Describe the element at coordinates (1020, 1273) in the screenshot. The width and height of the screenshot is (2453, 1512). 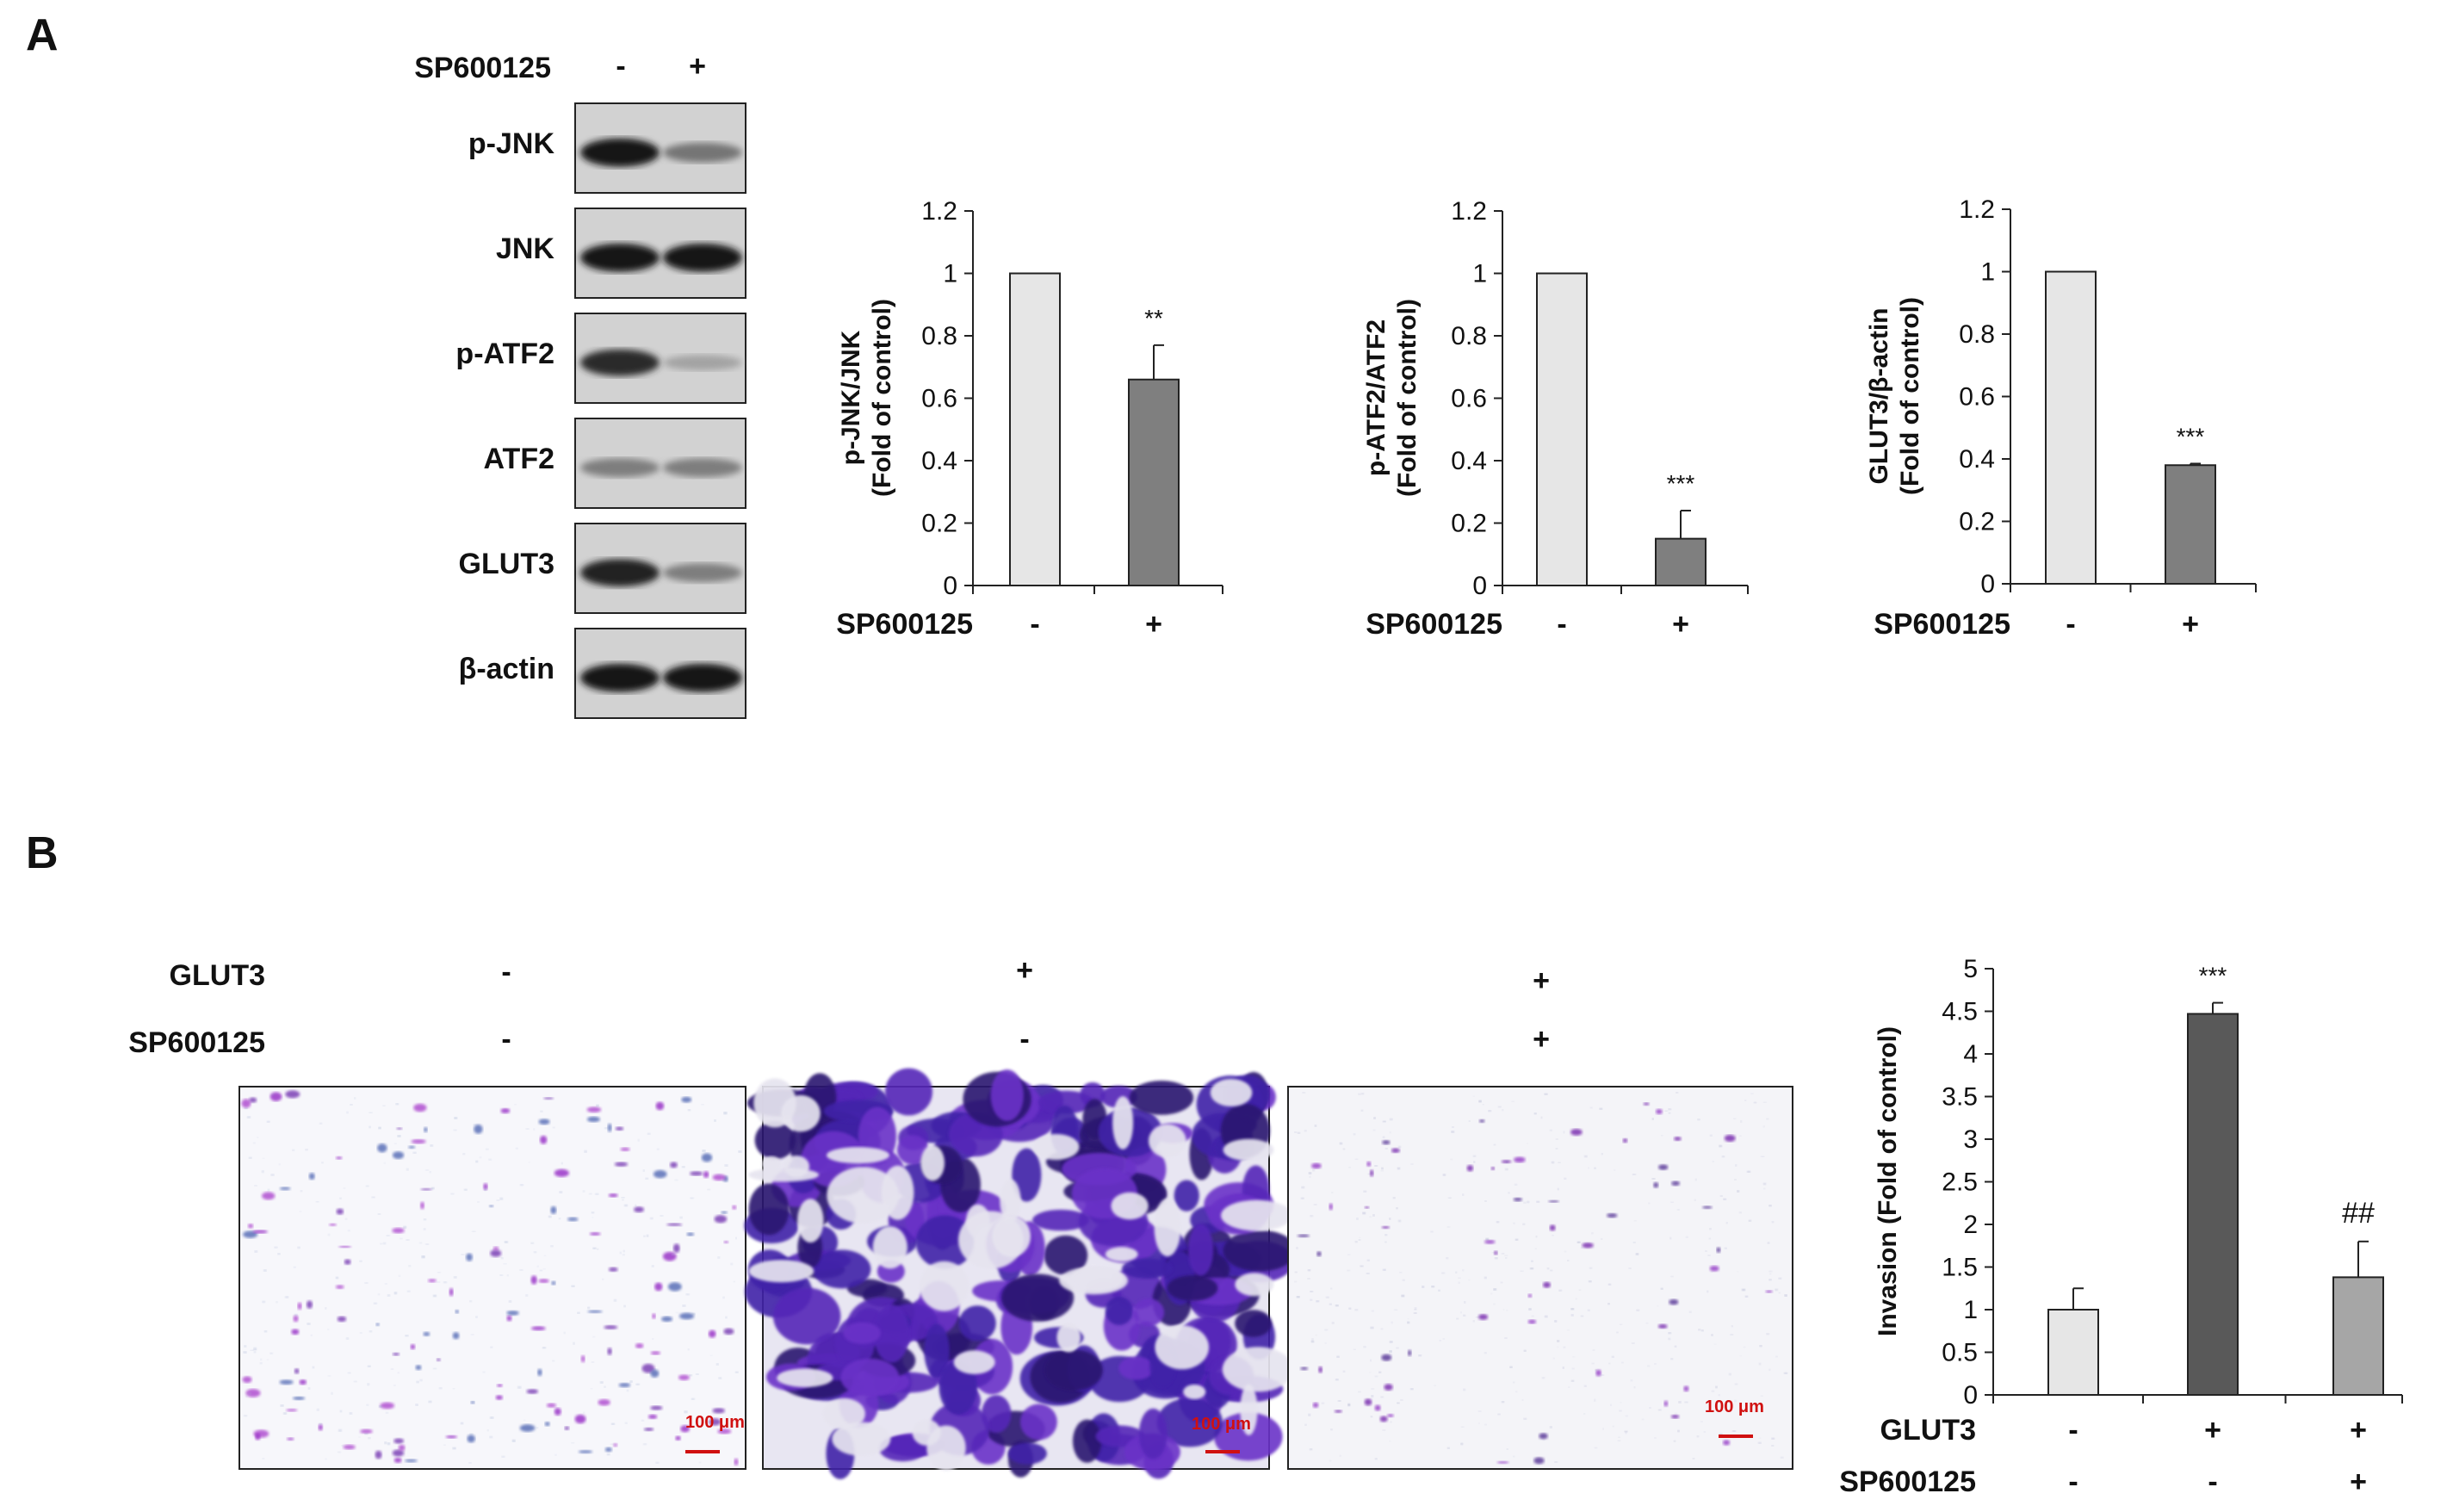
I see `invasion-image-glut3: 100 μm` at that location.